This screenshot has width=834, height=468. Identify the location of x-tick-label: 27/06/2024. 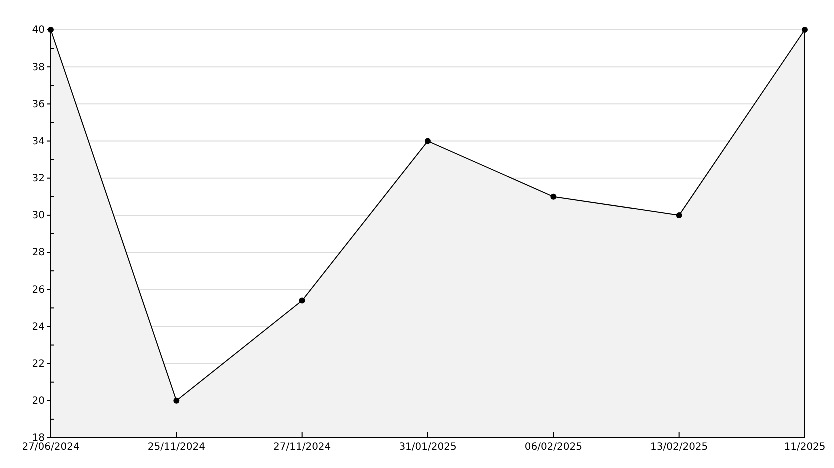
(51, 448).